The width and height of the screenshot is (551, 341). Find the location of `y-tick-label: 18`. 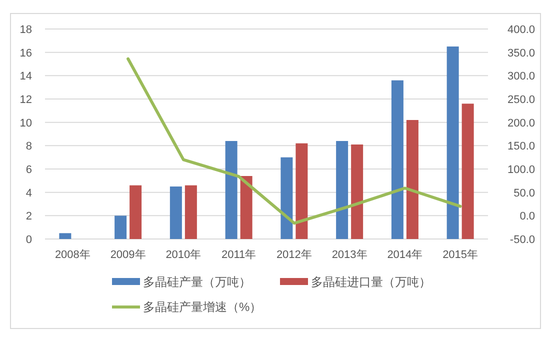

y-tick-label: 18 is located at coordinates (26, 30).